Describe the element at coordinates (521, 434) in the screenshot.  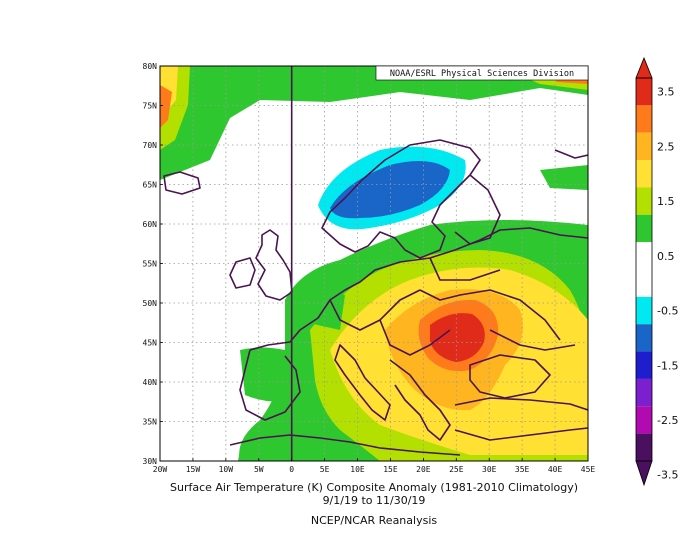
I see `turkey-south-coast` at that location.